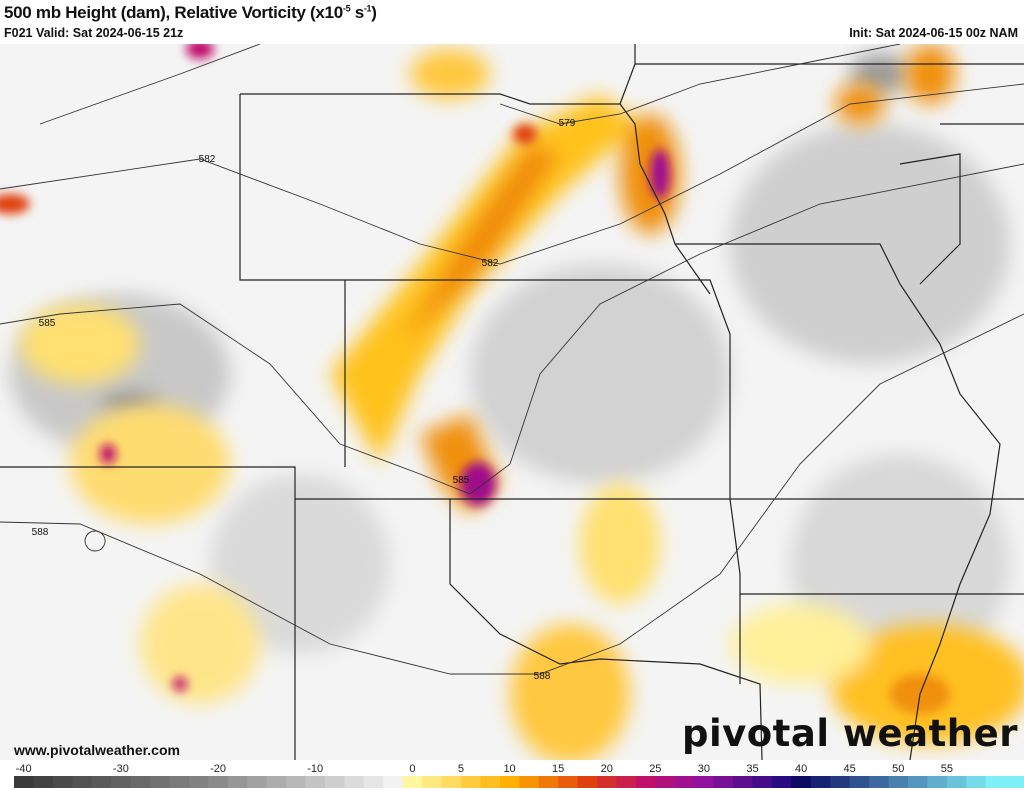  I want to click on colorbar: -40 -30 -20 -10 0 5 10 15 20 25 30 35 40 45 50 55, so click(512, 775).